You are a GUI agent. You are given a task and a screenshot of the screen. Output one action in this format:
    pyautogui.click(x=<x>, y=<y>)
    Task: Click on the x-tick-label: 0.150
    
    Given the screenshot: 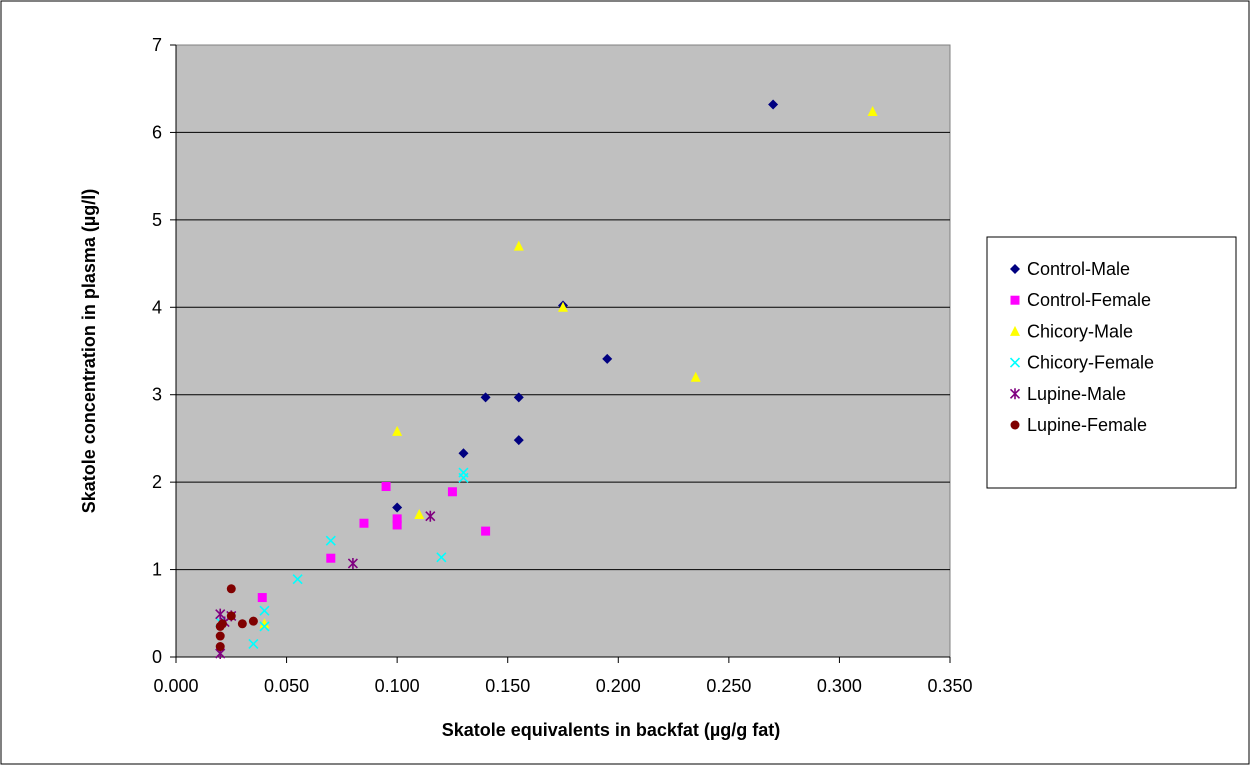 What is the action you would take?
    pyautogui.click(x=507, y=686)
    